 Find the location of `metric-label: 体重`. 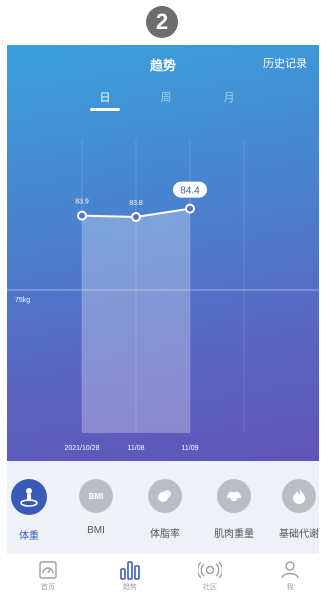

metric-label: 体重 is located at coordinates (29, 536).